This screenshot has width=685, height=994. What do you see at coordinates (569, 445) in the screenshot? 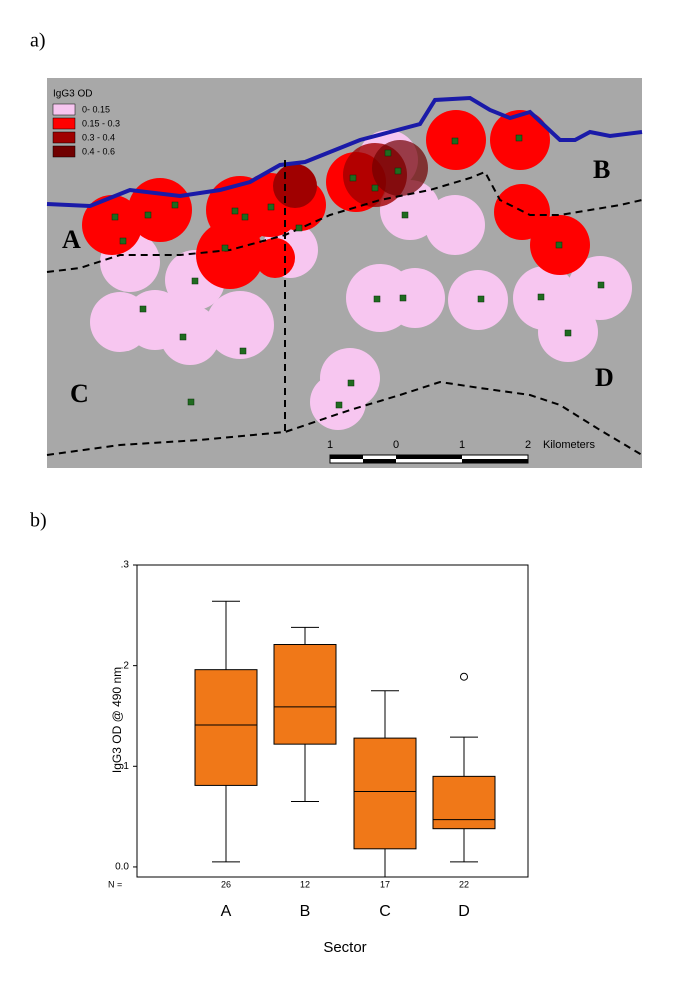
I see `scale-unit: Kilometers` at bounding box center [569, 445].